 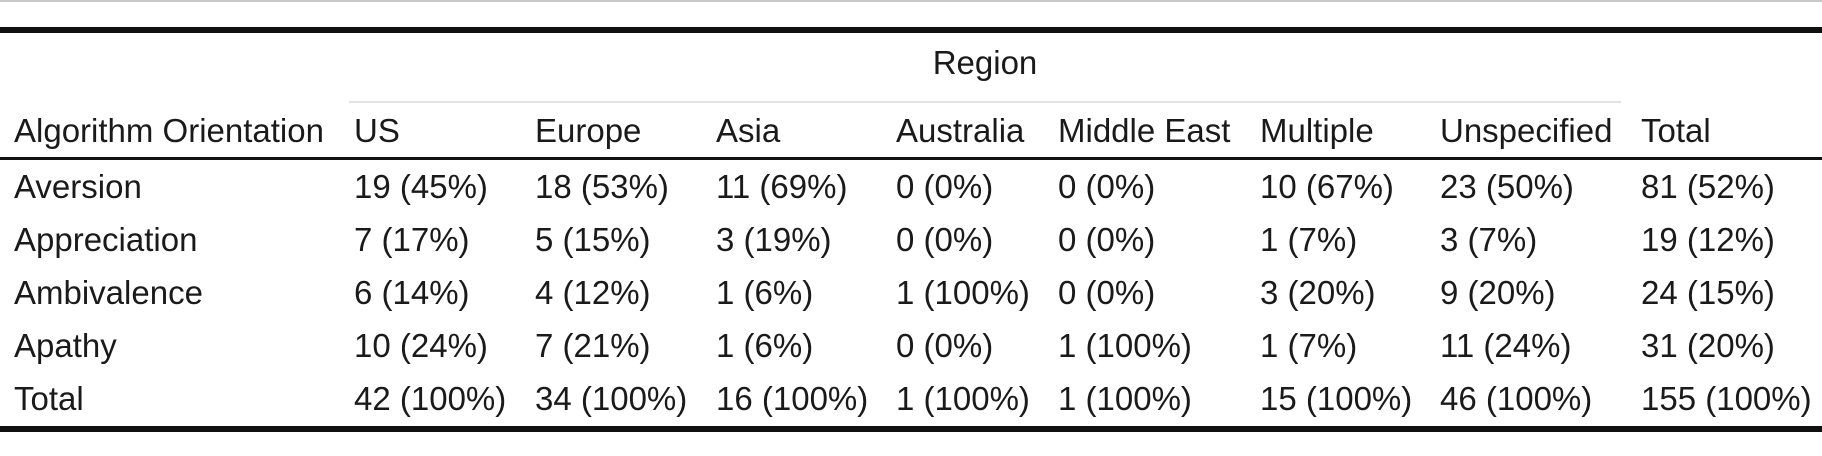 I want to click on bottom-rule, so click(x=911, y=429).